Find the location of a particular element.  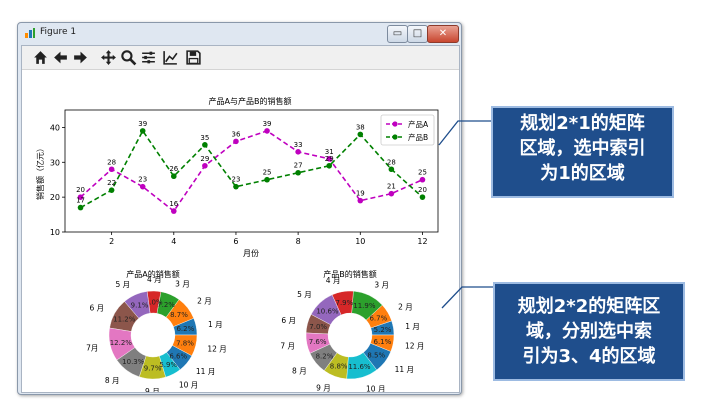

callout-top: 规划2*1的矩阵 区域，选中索引 为1的区域 is located at coordinates (582, 152).